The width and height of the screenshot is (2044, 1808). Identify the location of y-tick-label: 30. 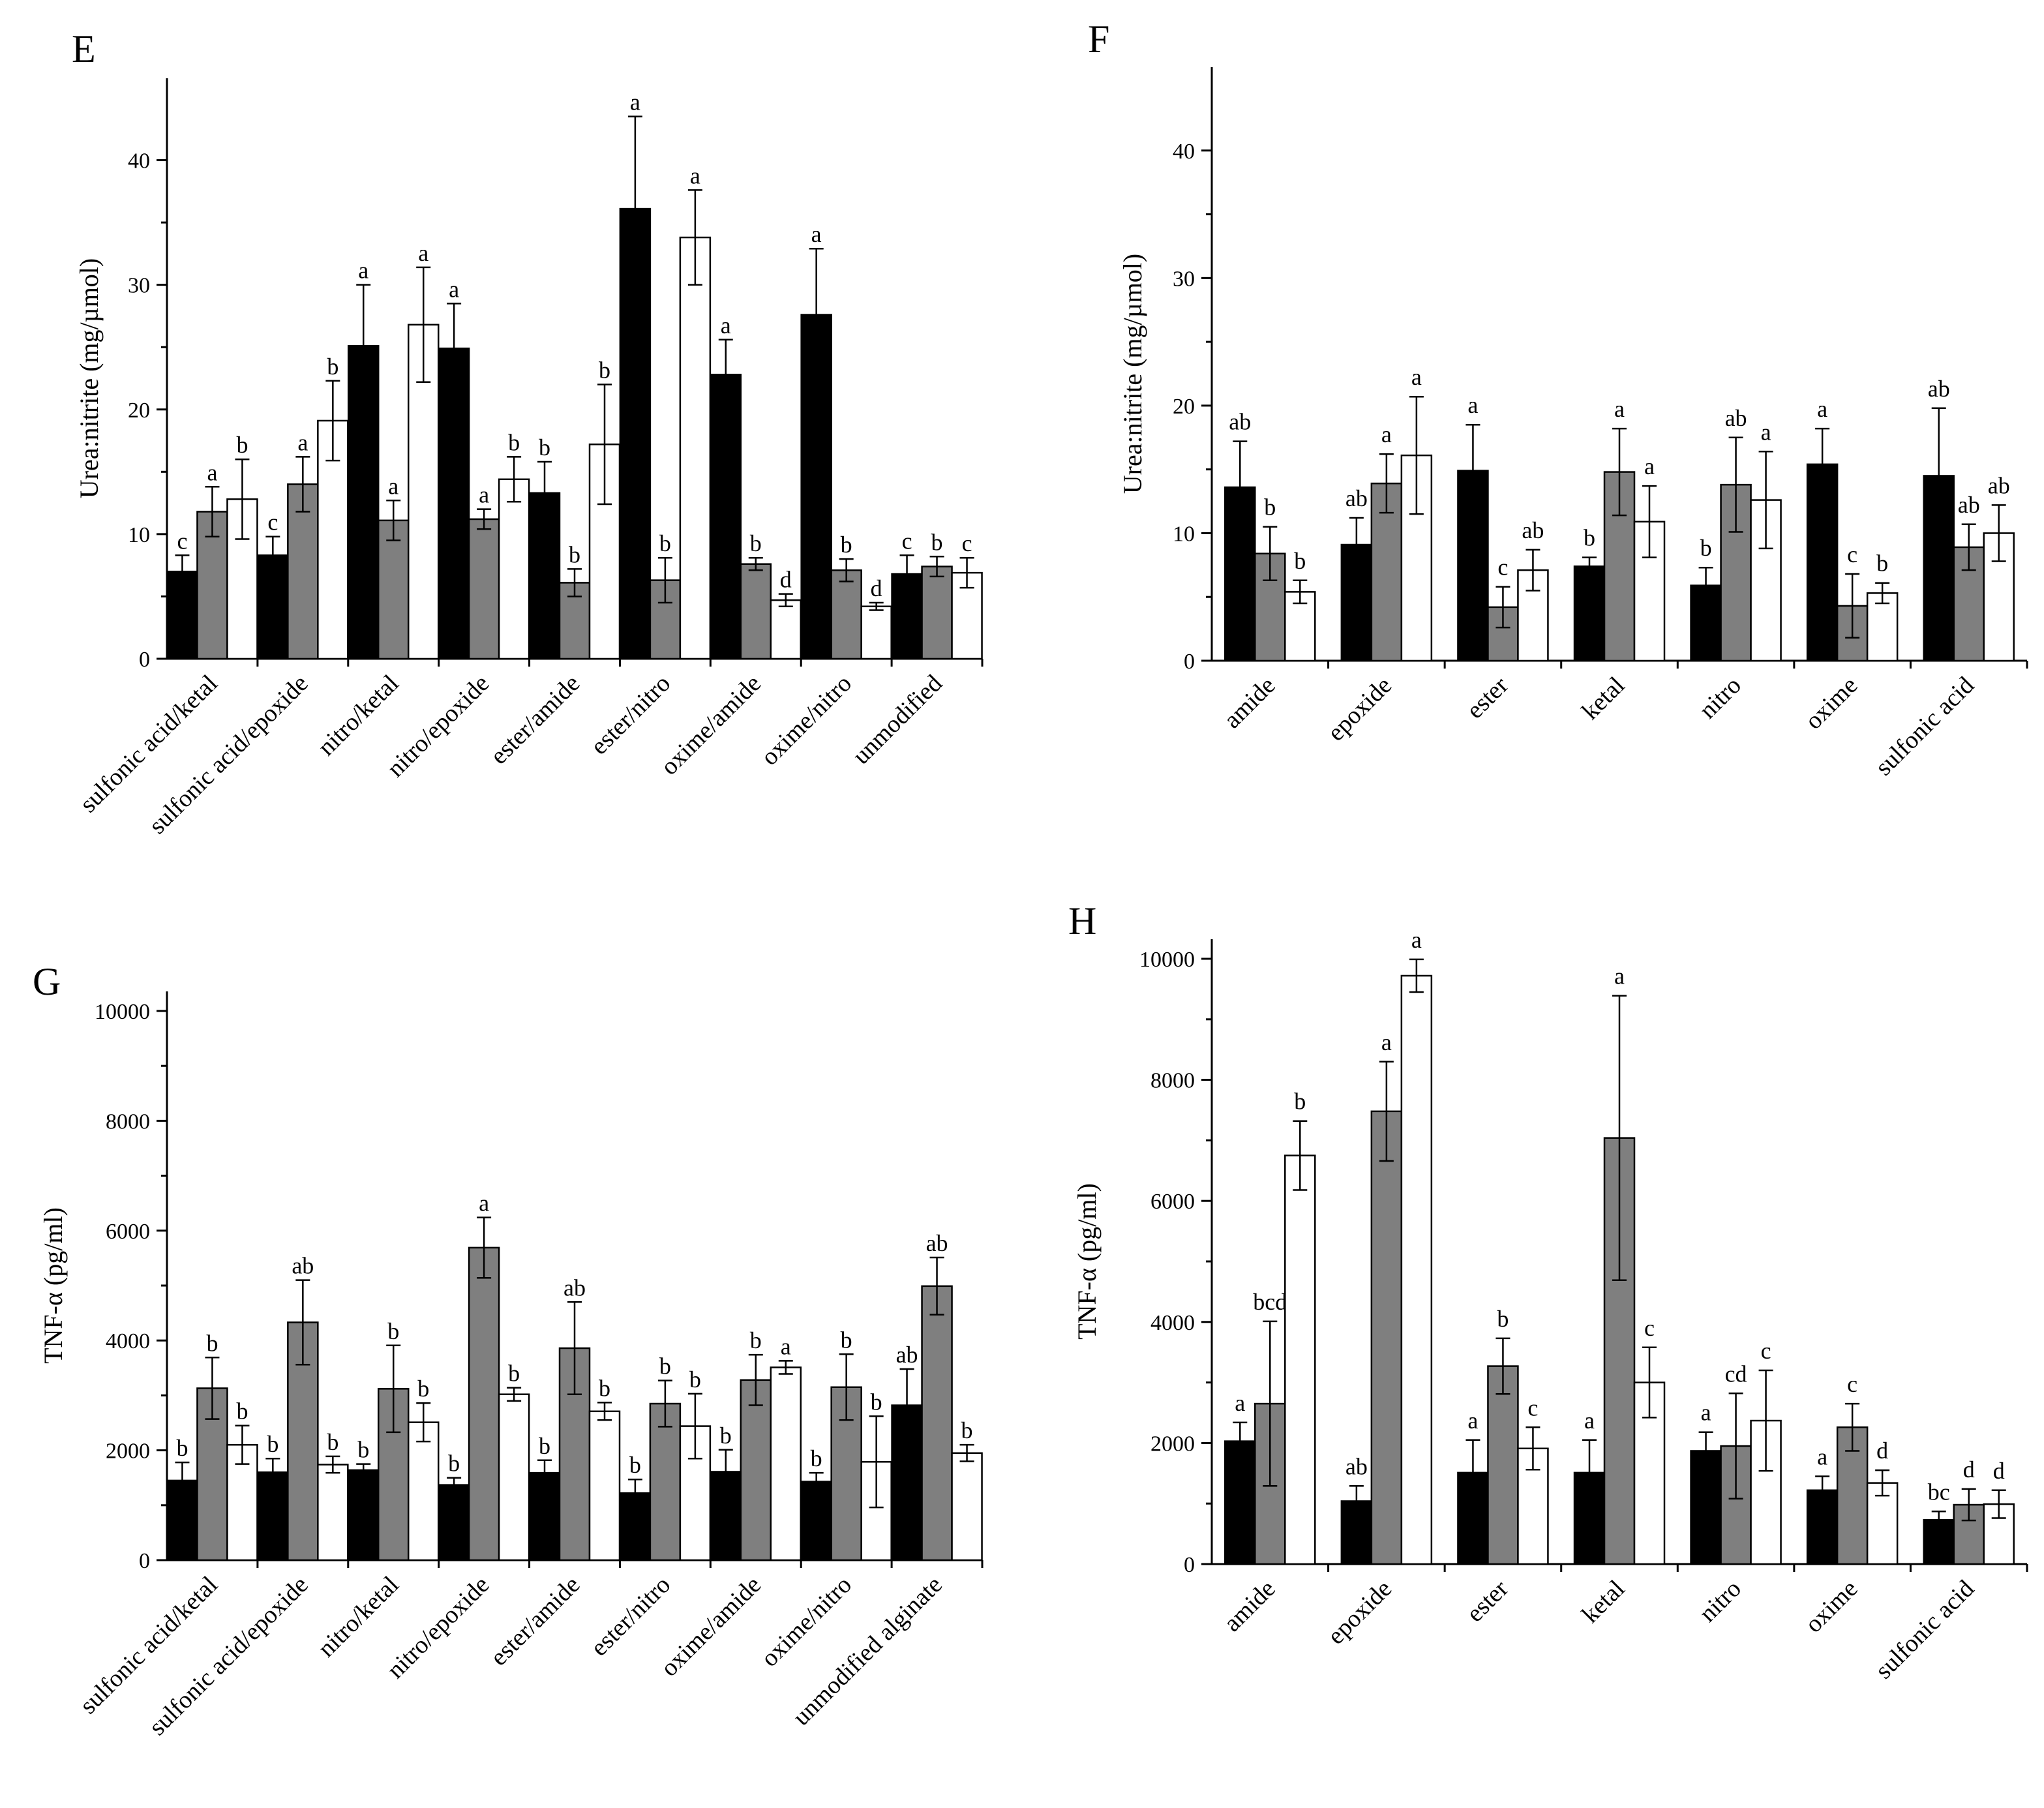
(139, 286).